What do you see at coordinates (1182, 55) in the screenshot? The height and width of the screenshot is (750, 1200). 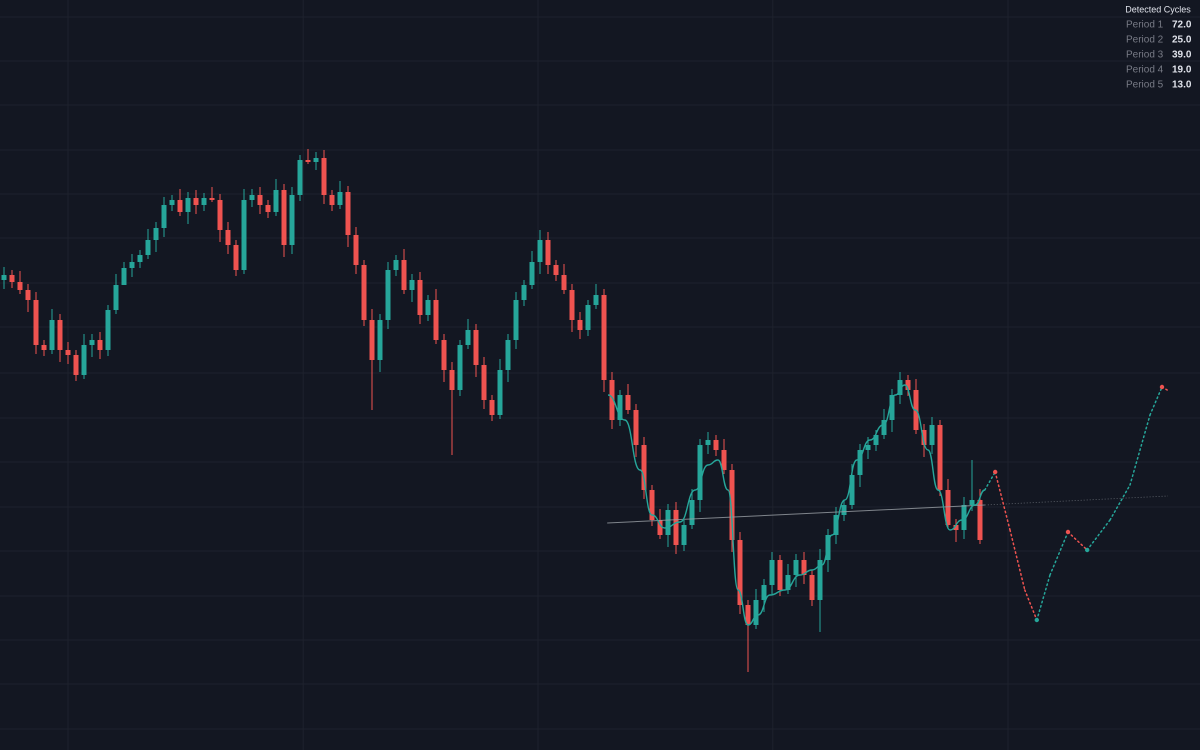 I see `cycle-period: 39.0` at bounding box center [1182, 55].